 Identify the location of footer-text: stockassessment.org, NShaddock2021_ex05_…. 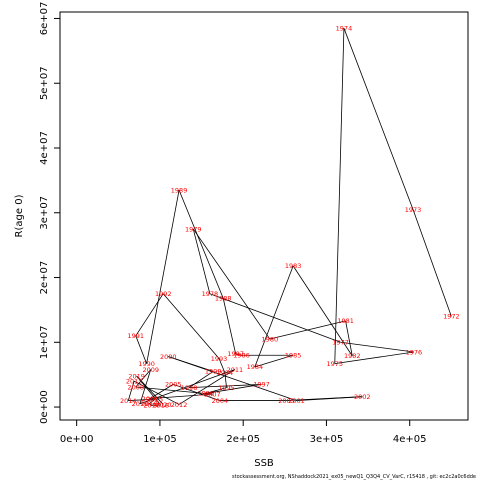
(354, 477).